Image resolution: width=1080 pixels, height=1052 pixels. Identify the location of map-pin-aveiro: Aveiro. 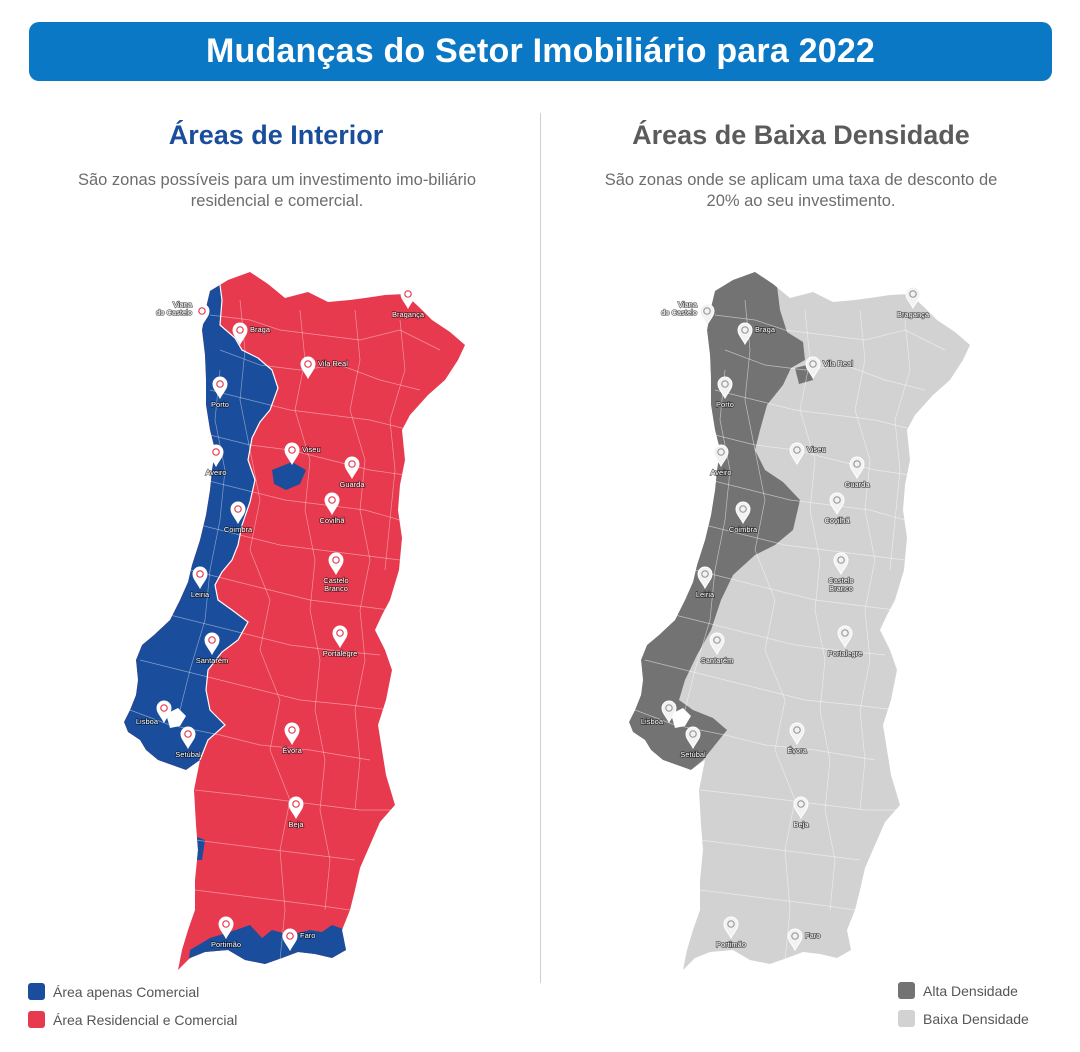
(721, 461).